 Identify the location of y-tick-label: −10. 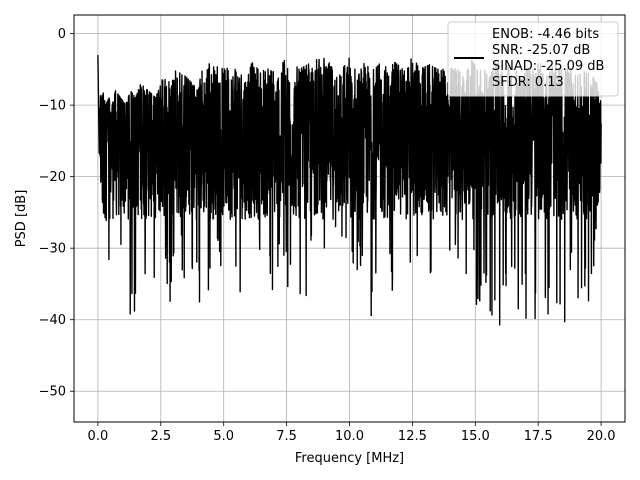
(52, 106).